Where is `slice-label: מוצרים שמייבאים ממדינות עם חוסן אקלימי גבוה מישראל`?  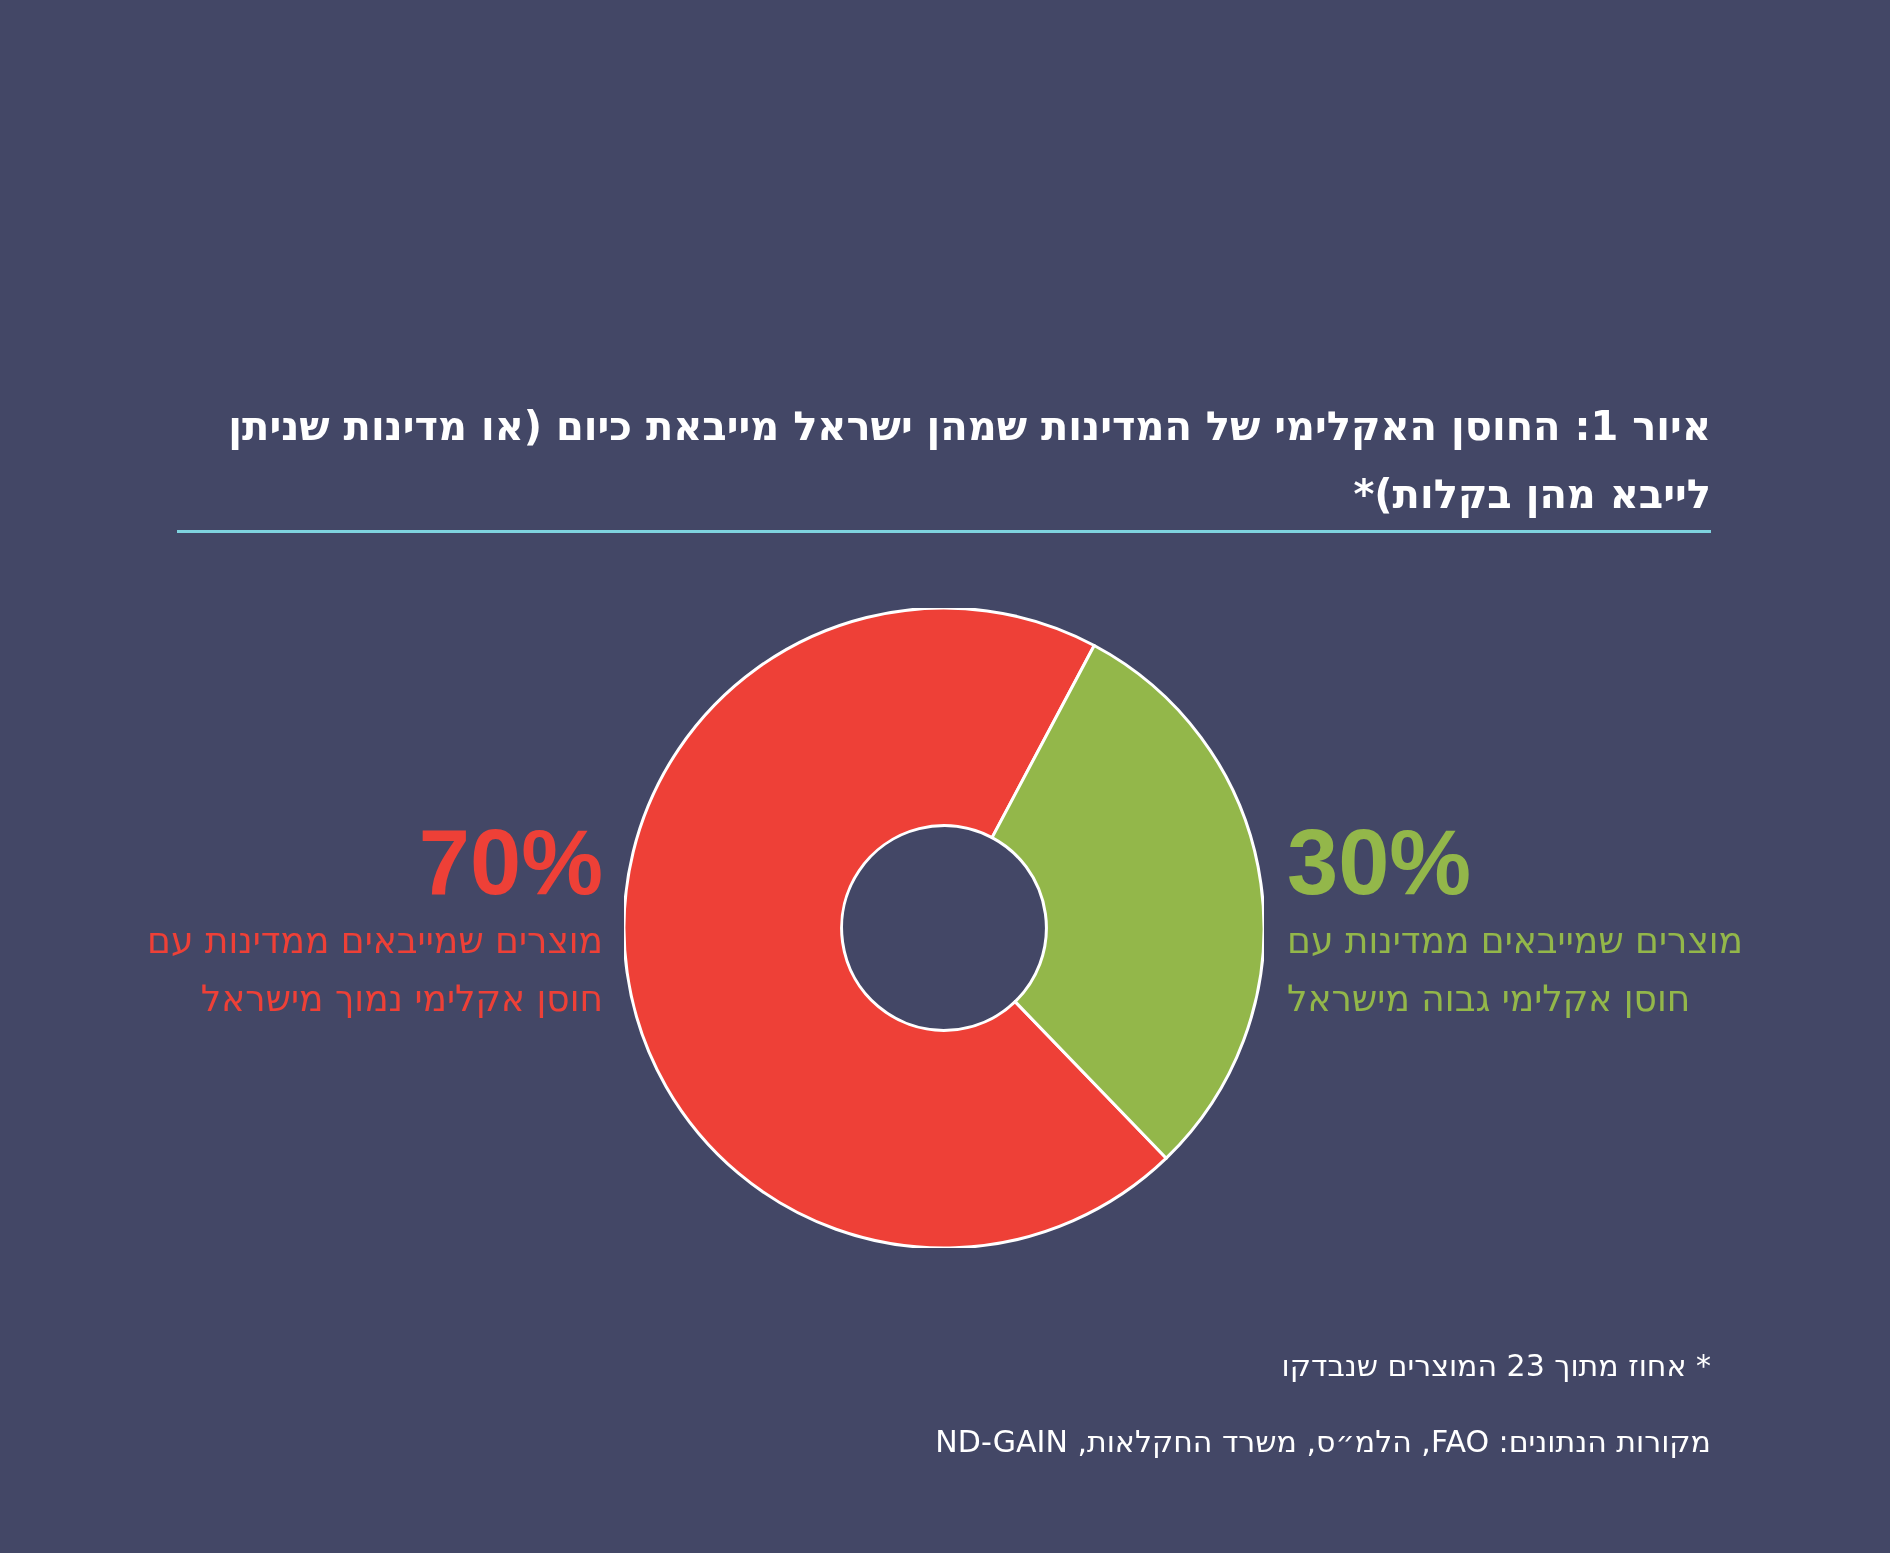 slice-label: מוצרים שמייבאים ממדינות עם חוסן אקלימי גבוה מישראל is located at coordinates (1515, 970).